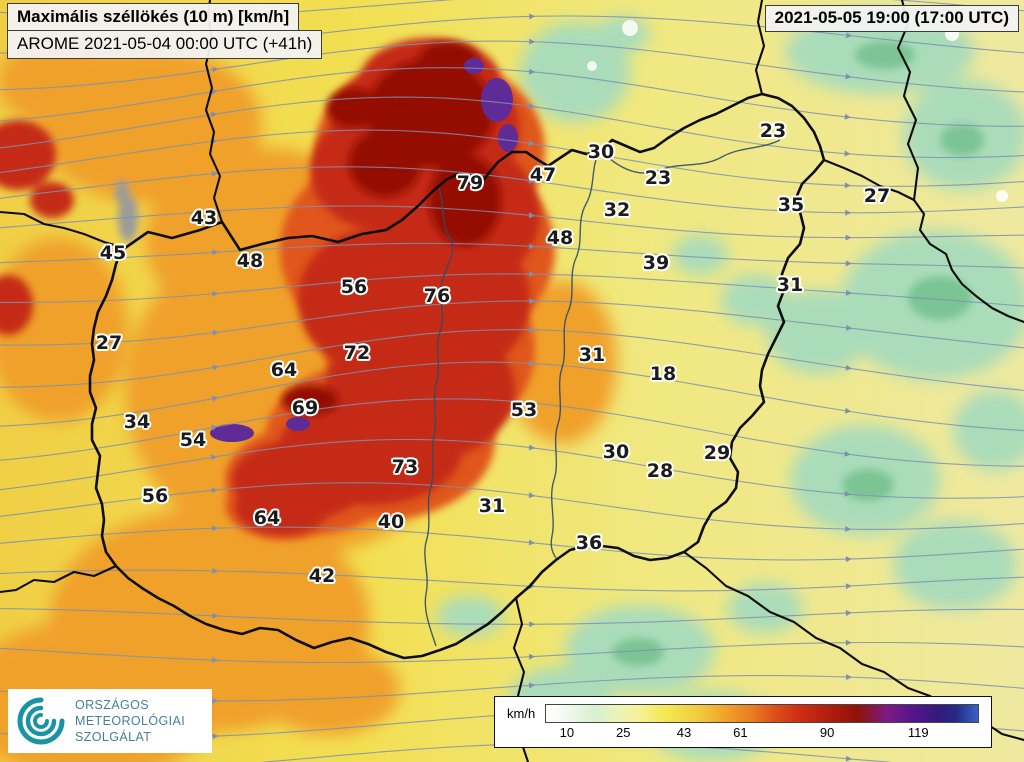 This screenshot has height=762, width=1024. I want to click on omsz-logo-text-line: METEOROLÓGIAI, so click(130, 720).